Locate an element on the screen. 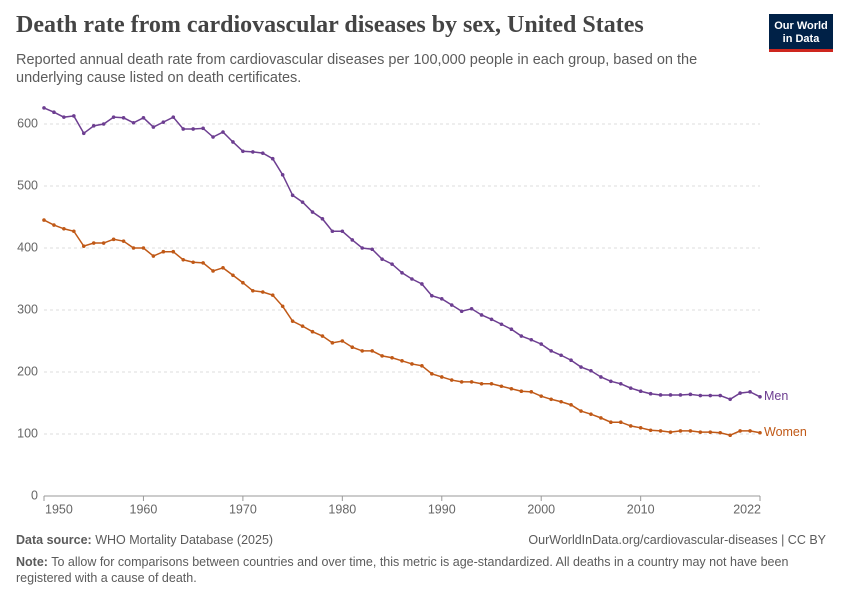 The width and height of the screenshot is (850, 600). x-tick-label: 2000 is located at coordinates (541, 509).